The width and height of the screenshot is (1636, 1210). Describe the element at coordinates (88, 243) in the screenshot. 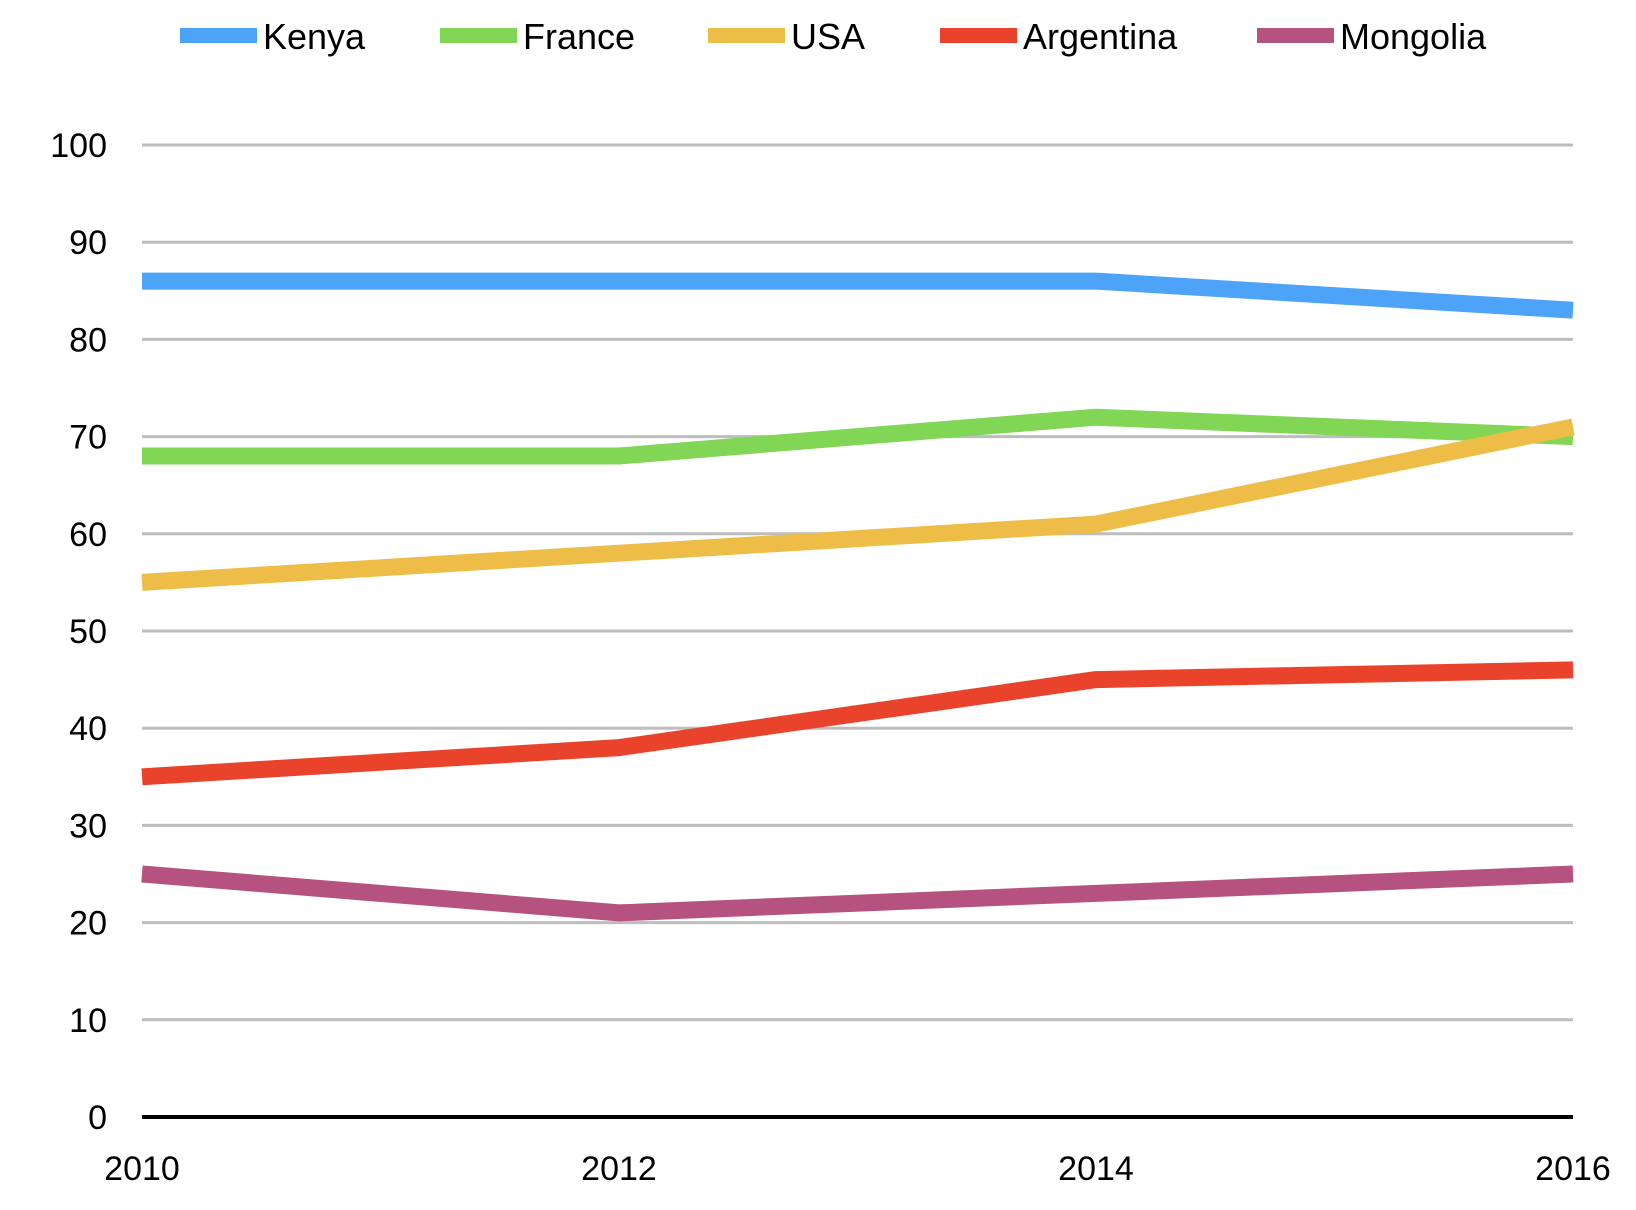

I see `y-tick-label: 90` at that location.